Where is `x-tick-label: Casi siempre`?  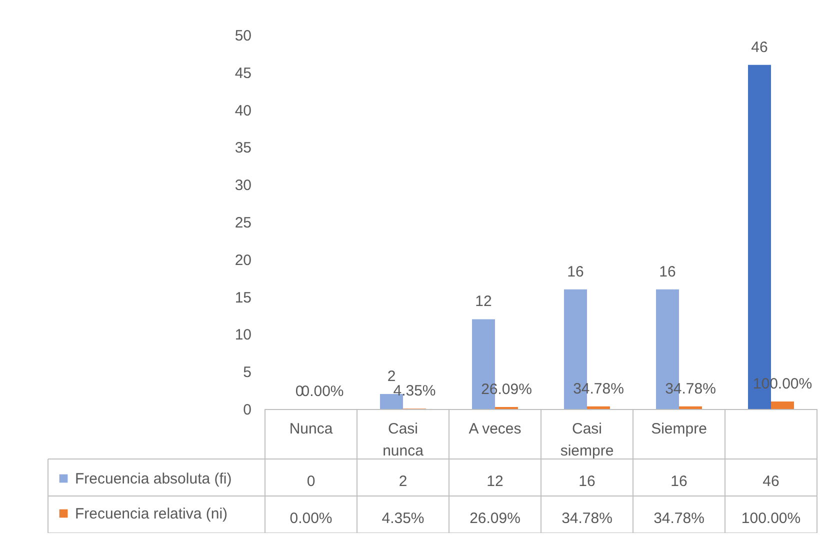 x-tick-label: Casi siempre is located at coordinates (587, 440).